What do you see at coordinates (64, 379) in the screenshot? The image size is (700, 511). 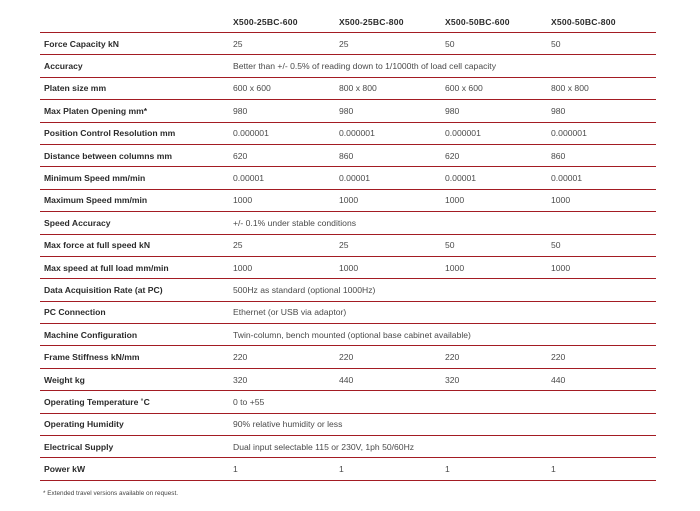 I see `row-label: Weight kg` at bounding box center [64, 379].